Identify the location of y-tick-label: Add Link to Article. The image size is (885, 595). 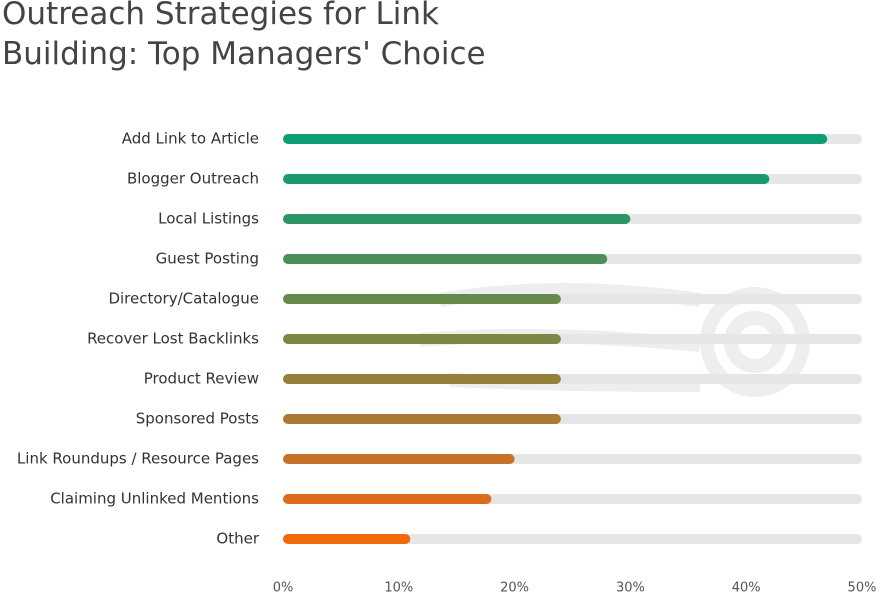
(190, 139).